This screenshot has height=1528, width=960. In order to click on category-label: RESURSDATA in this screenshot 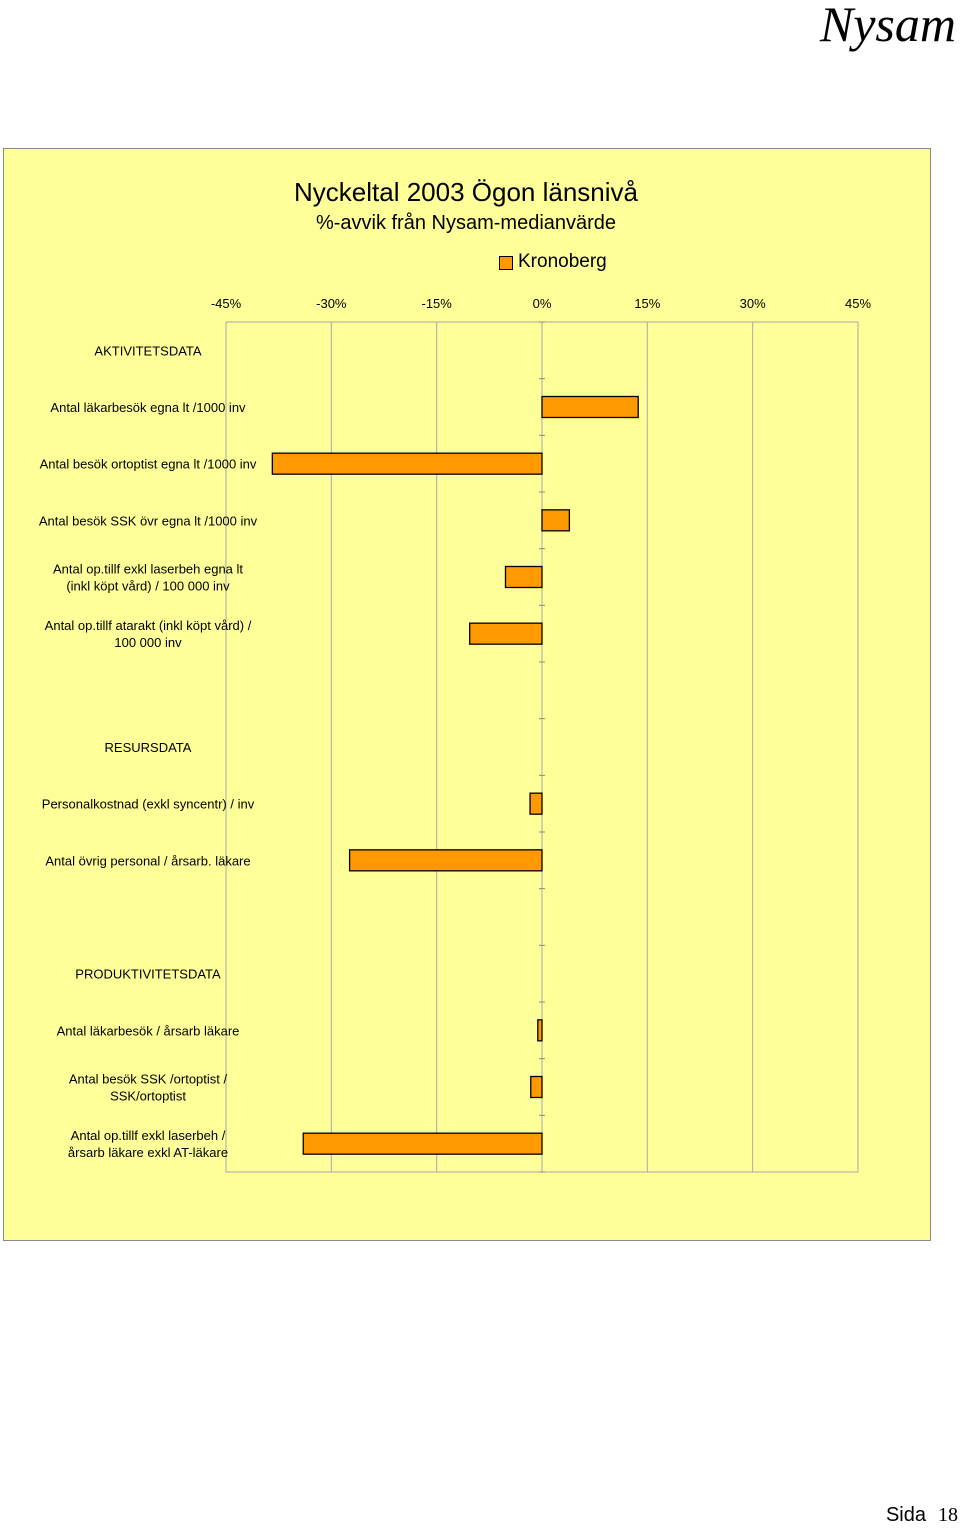, I will do `click(148, 747)`.